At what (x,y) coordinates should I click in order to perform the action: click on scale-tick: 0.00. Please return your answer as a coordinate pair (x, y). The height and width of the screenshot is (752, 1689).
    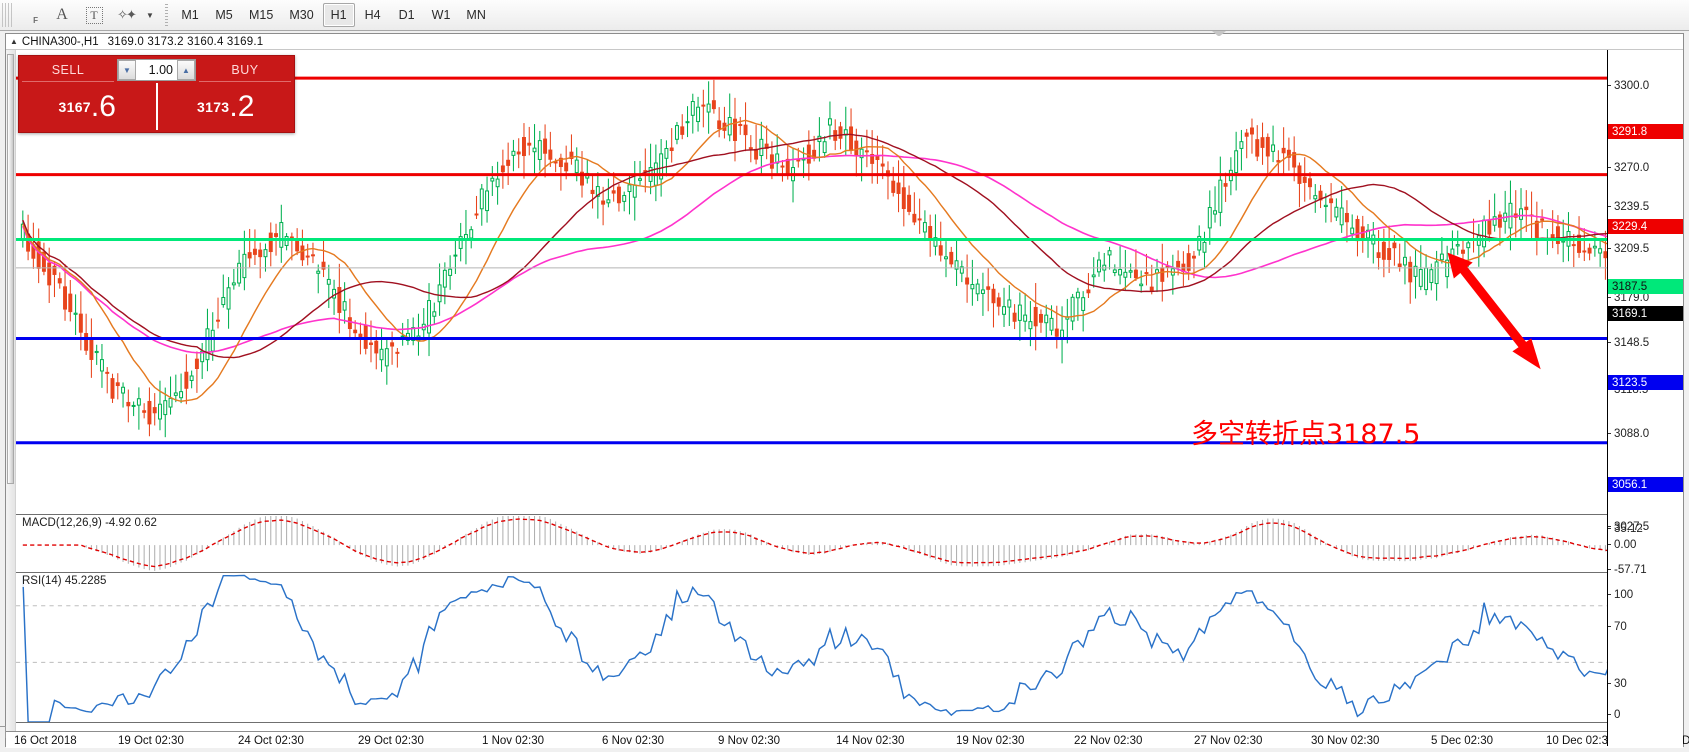
    Looking at the image, I should click on (1645, 545).